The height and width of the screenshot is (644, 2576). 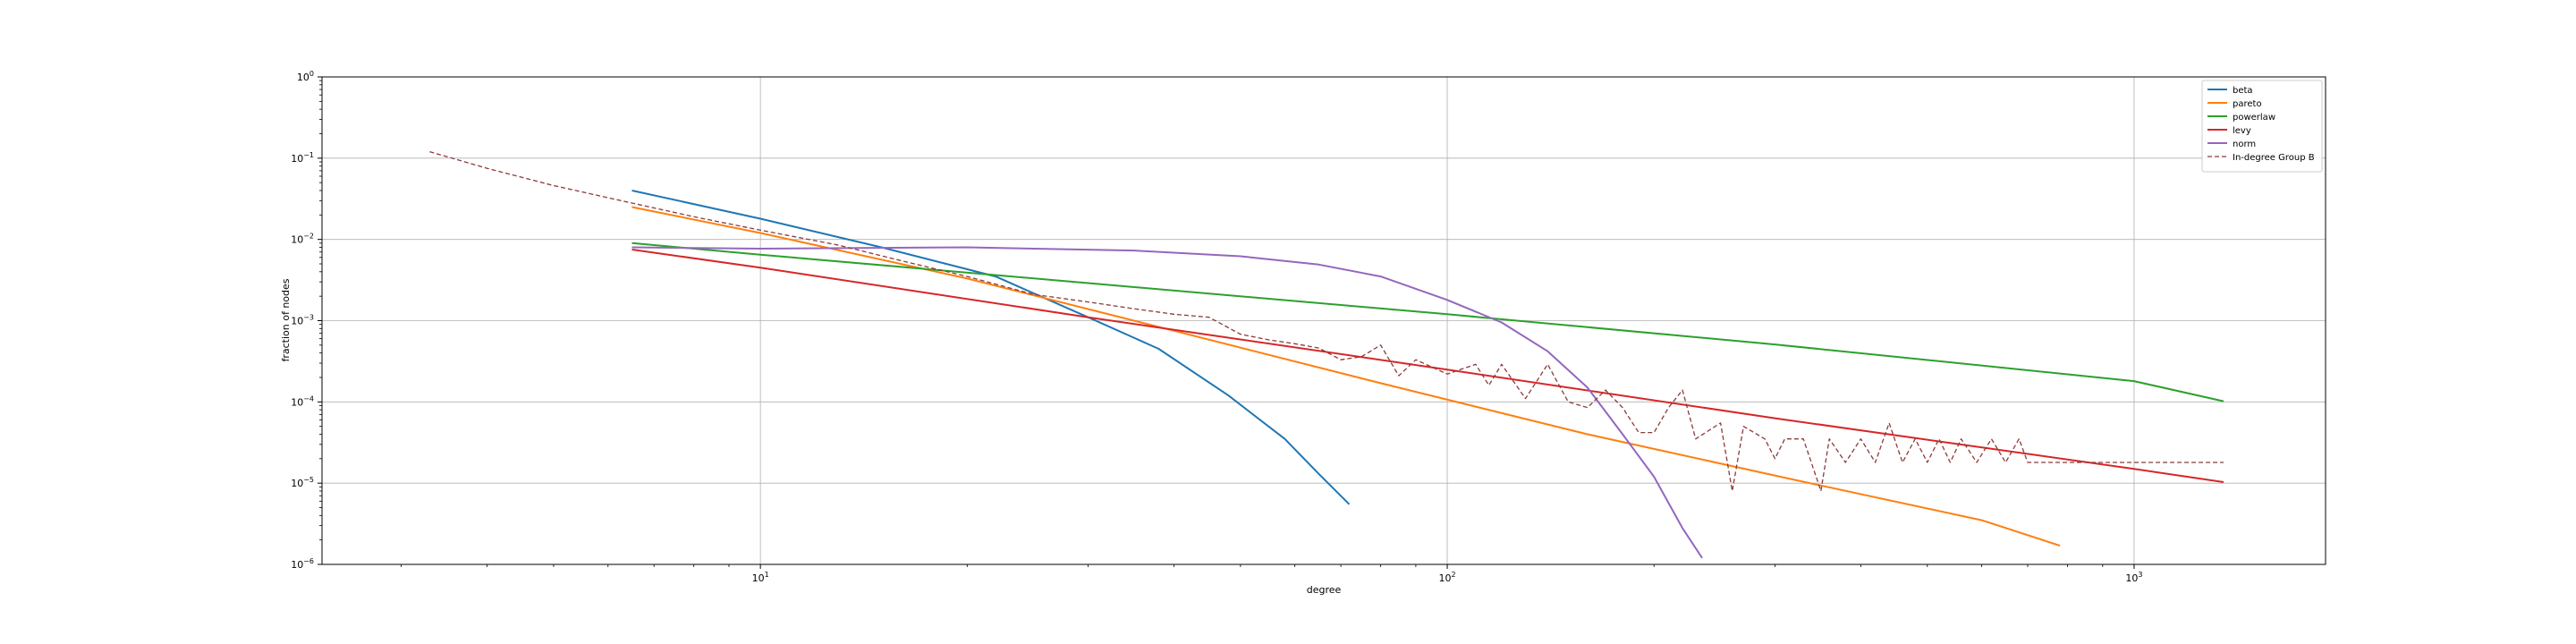 What do you see at coordinates (2254, 118) in the screenshot?
I see `legend-label: powerlaw` at bounding box center [2254, 118].